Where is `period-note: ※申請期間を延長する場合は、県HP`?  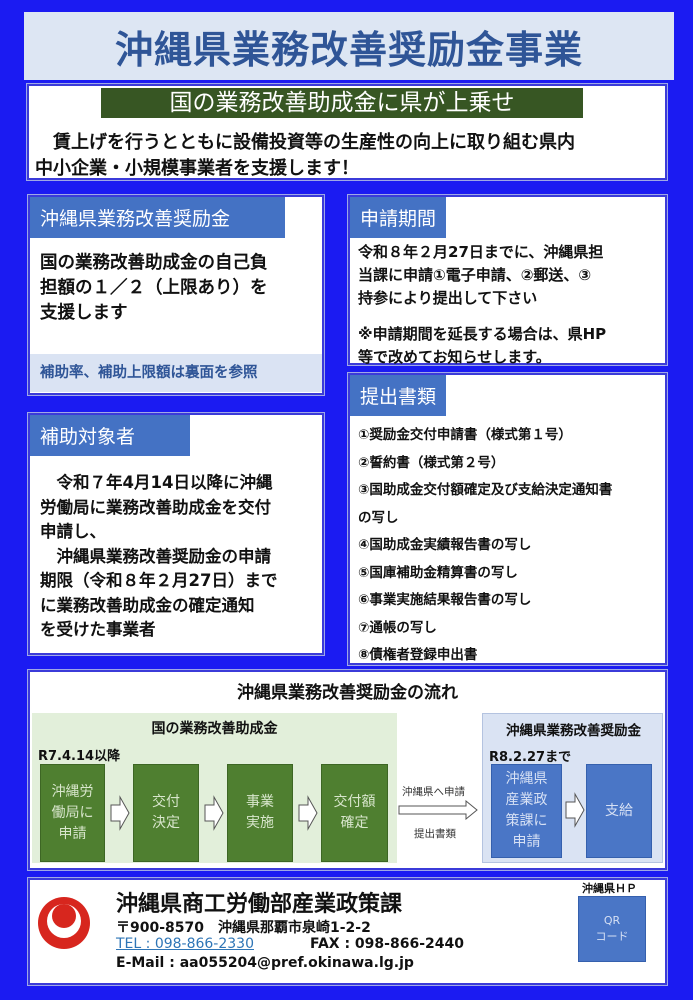 period-note: ※申請期間を延長する場合は、県HP is located at coordinates (482, 334).